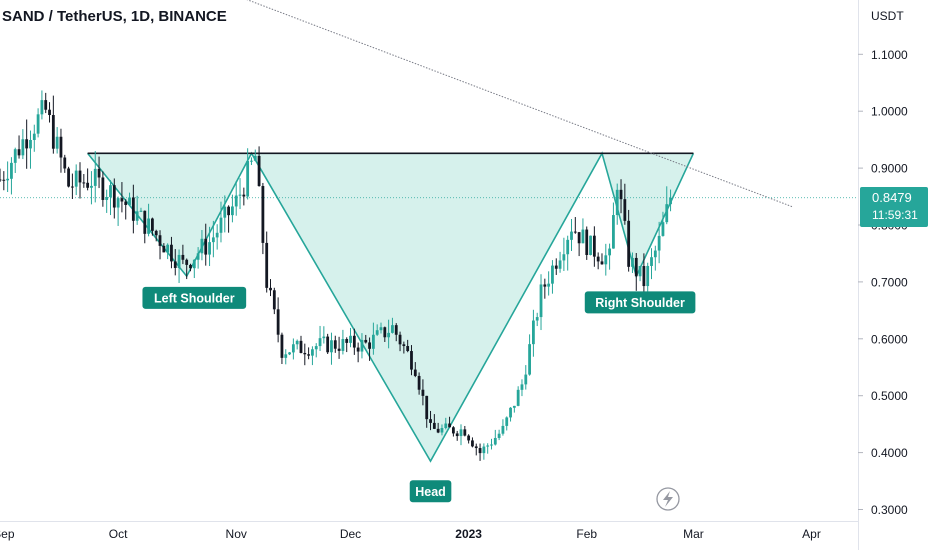 The image size is (932, 550). I want to click on bar-countdown: 11:59:31, so click(895, 215).